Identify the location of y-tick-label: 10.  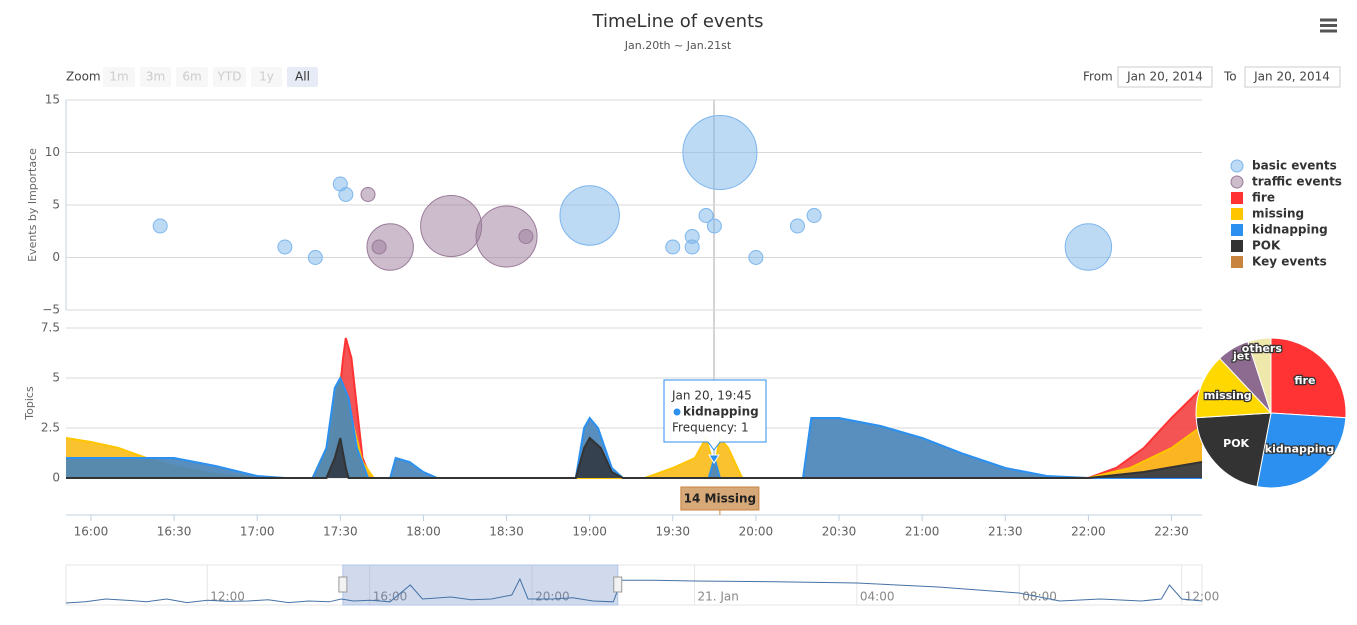
(52, 152).